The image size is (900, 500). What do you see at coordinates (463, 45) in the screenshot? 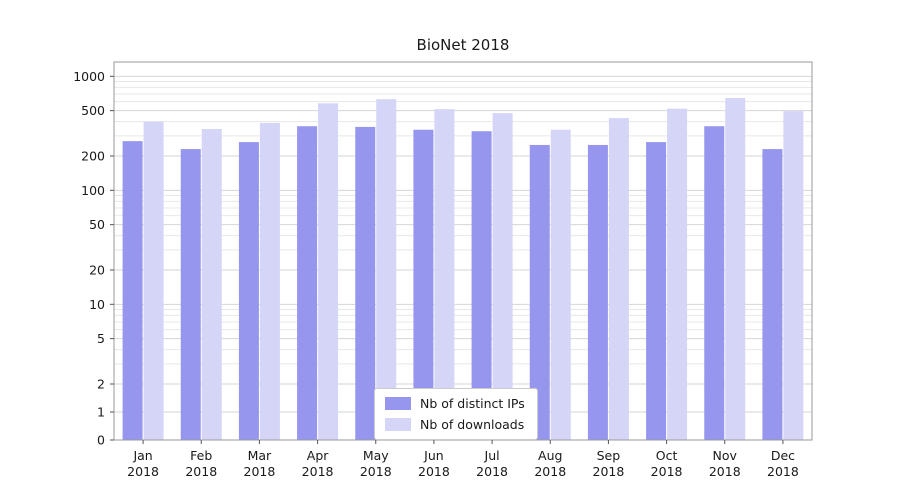
I see `chart-title: BioNet 2018` at bounding box center [463, 45].